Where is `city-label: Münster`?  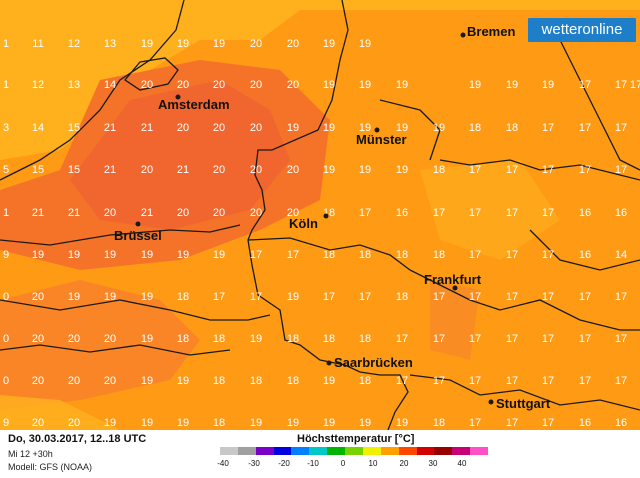
city-label: Münster is located at coordinates (381, 139).